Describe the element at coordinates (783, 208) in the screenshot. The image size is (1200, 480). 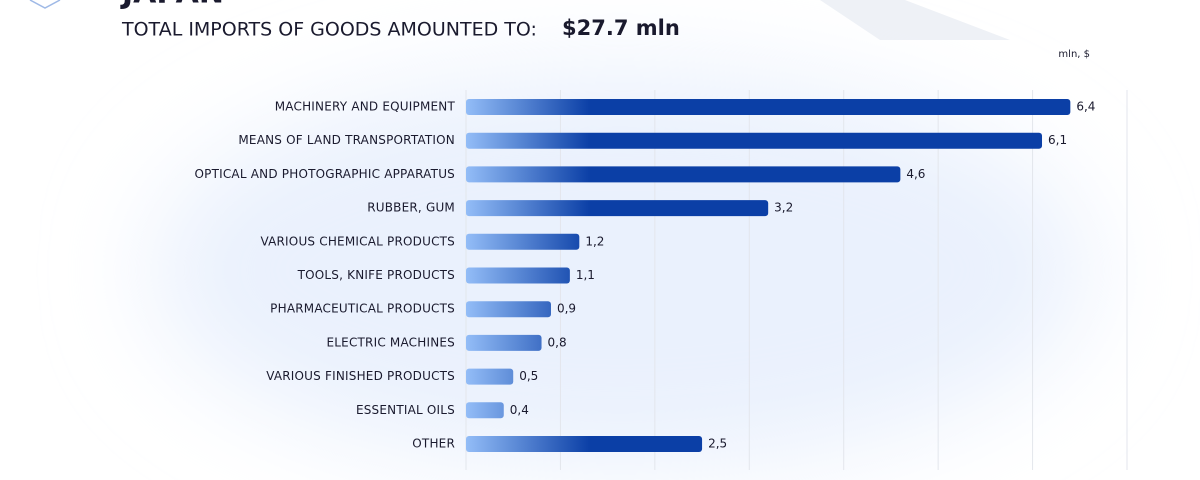
I see `value-label: 3,2` at that location.